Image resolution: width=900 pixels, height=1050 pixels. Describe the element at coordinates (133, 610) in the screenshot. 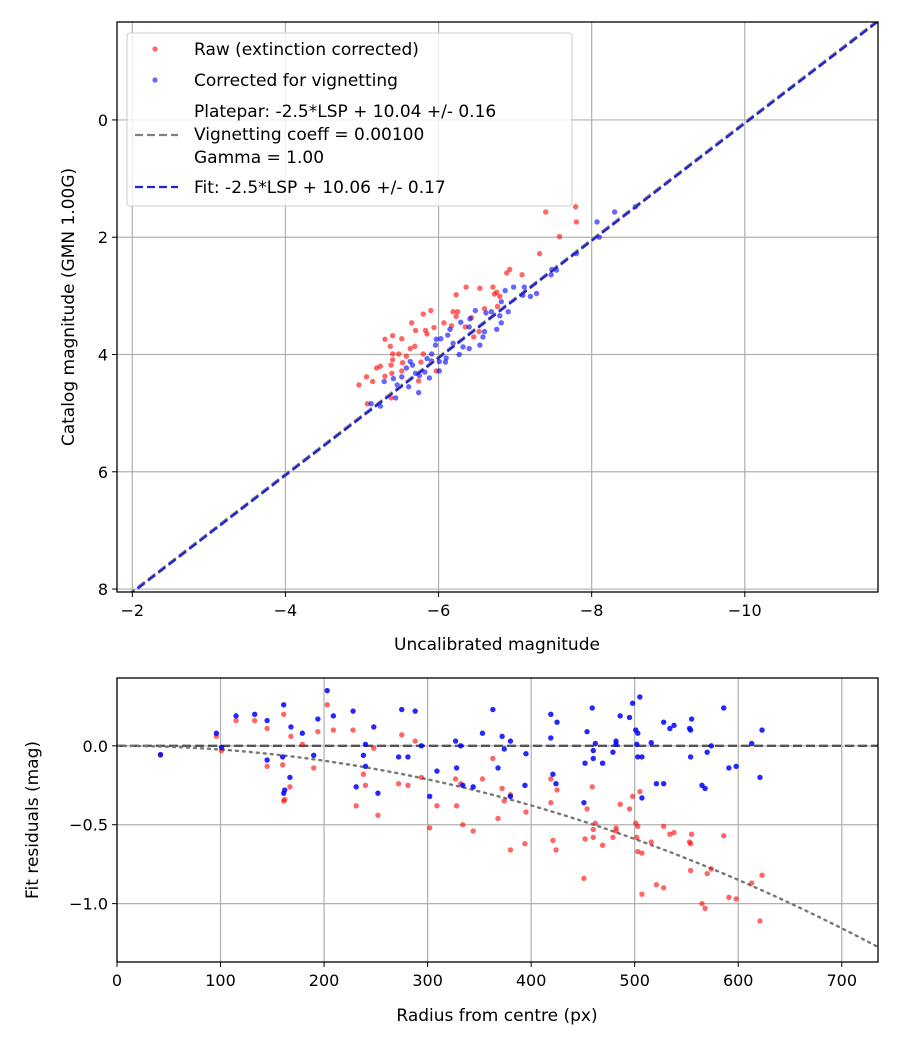

I see `top-x-tick-label: −2` at that location.